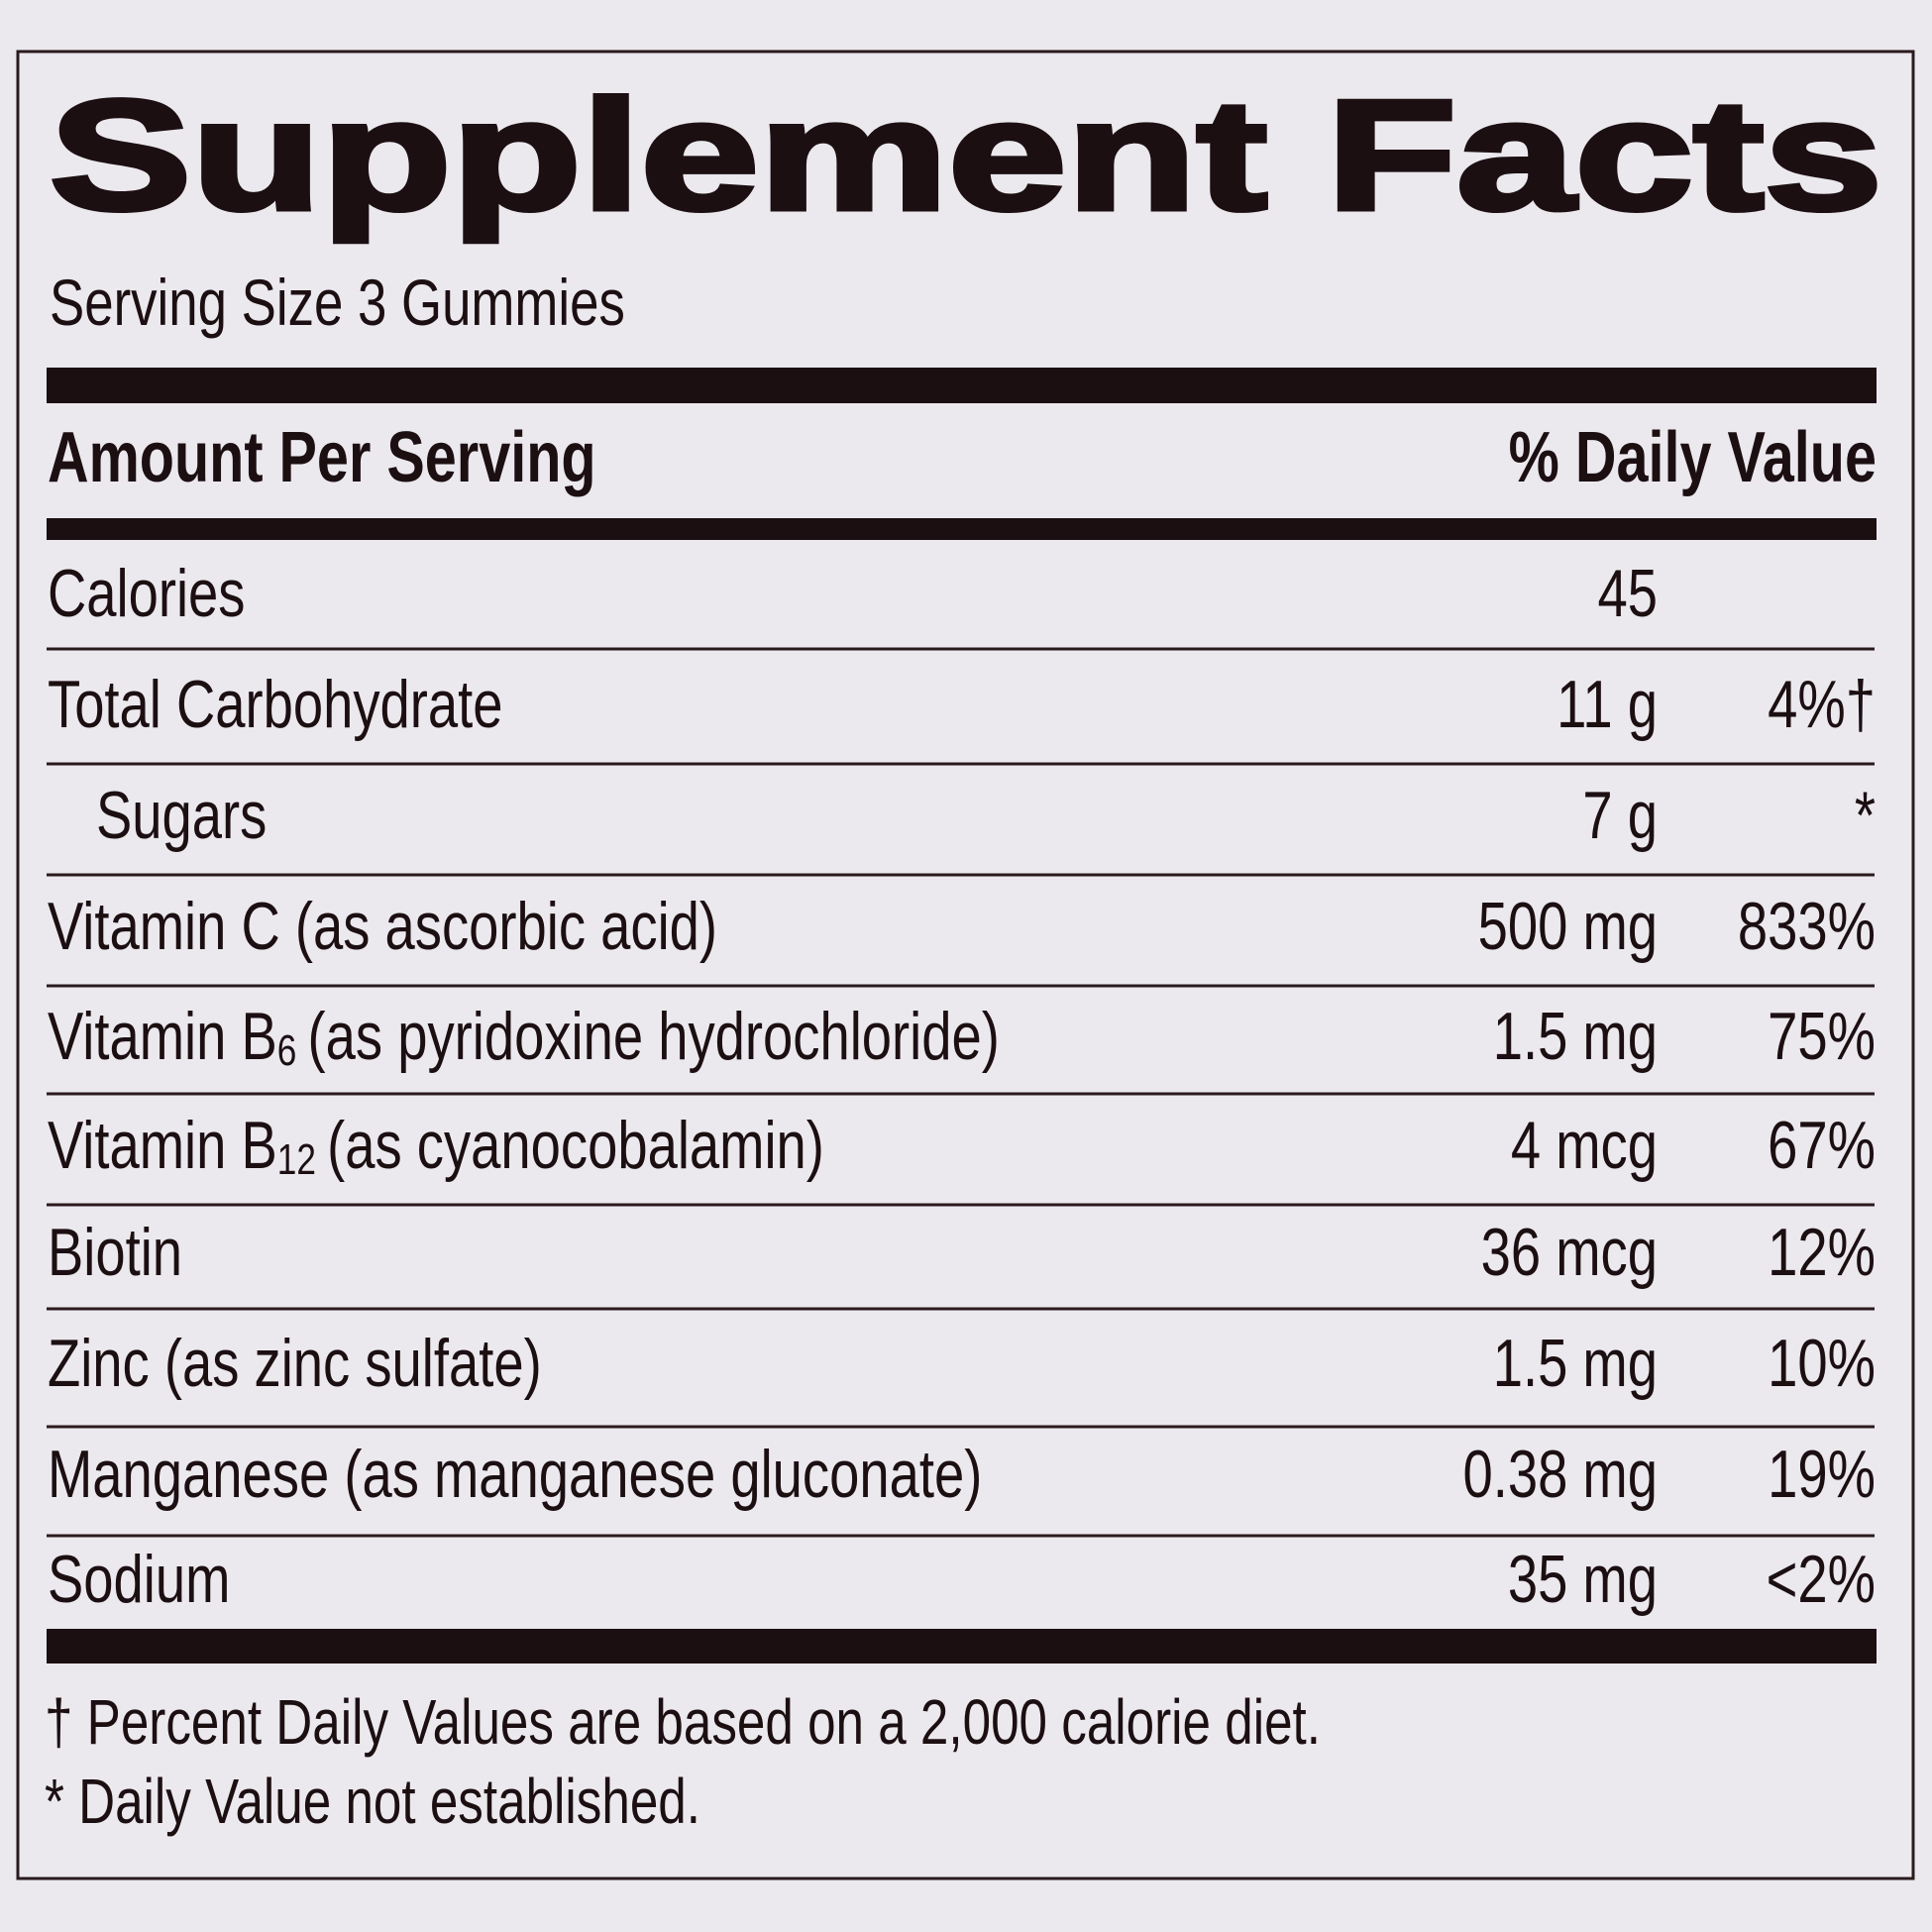 Image resolution: width=1932 pixels, height=1932 pixels. I want to click on nutrient-name: Calories, so click(146, 594).